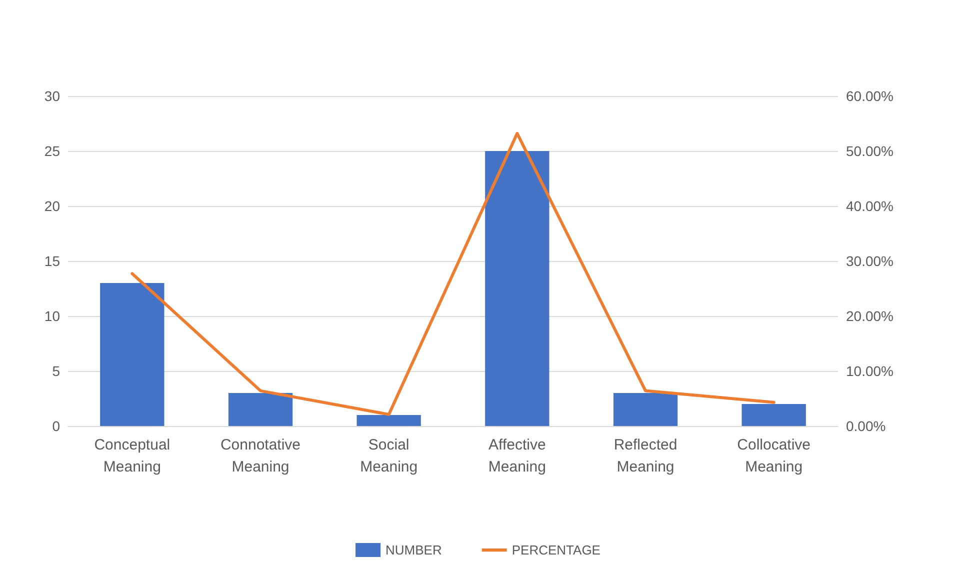  What do you see at coordinates (56, 371) in the screenshot?
I see `y-tick-label: 5` at bounding box center [56, 371].